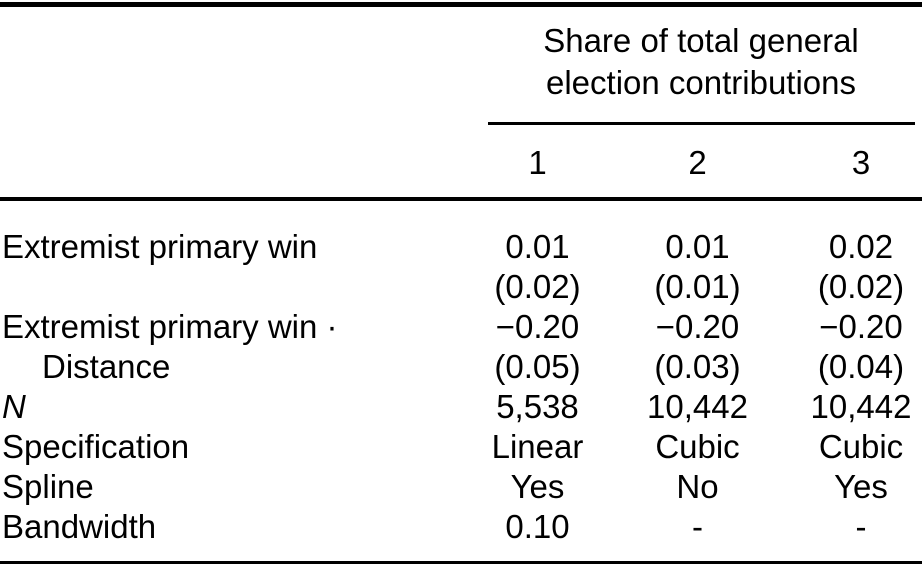  Describe the element at coordinates (160, 246) in the screenshot. I see `row-label: Extremist primary win` at that location.